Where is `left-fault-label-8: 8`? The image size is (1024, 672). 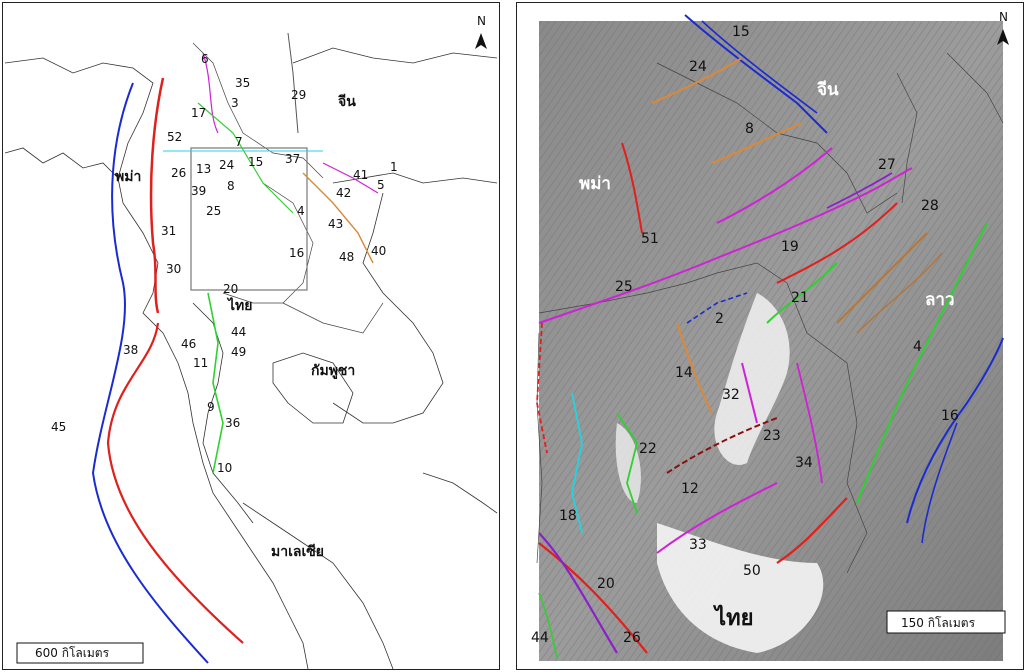 left-fault-label-8: 8 is located at coordinates (231, 186).